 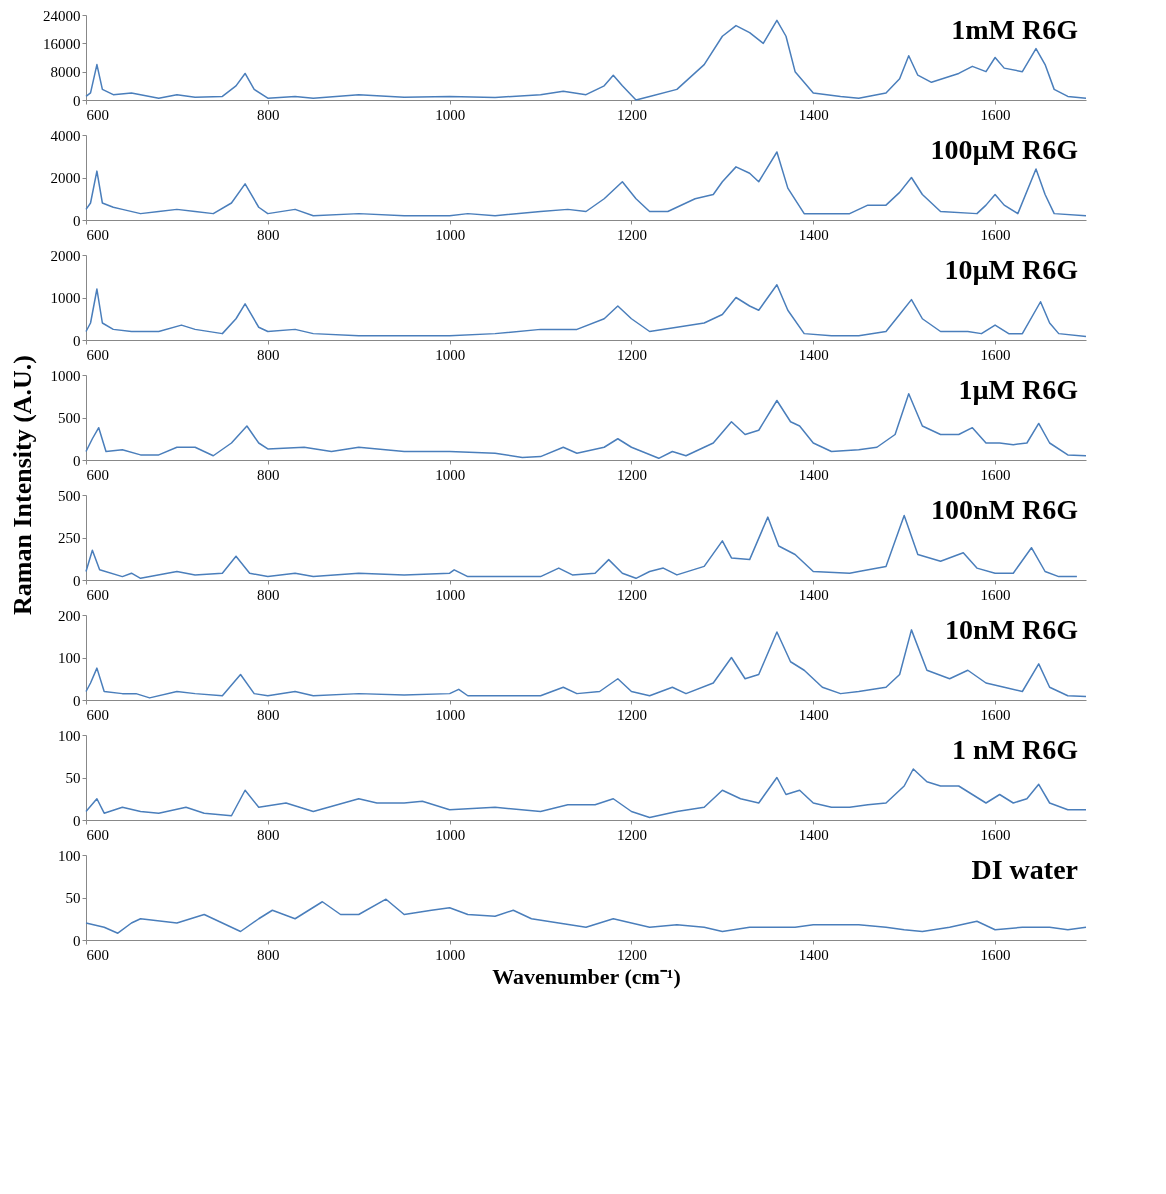 What do you see at coordinates (69, 538) in the screenshot?
I see `y-tick-label: 250` at bounding box center [69, 538].